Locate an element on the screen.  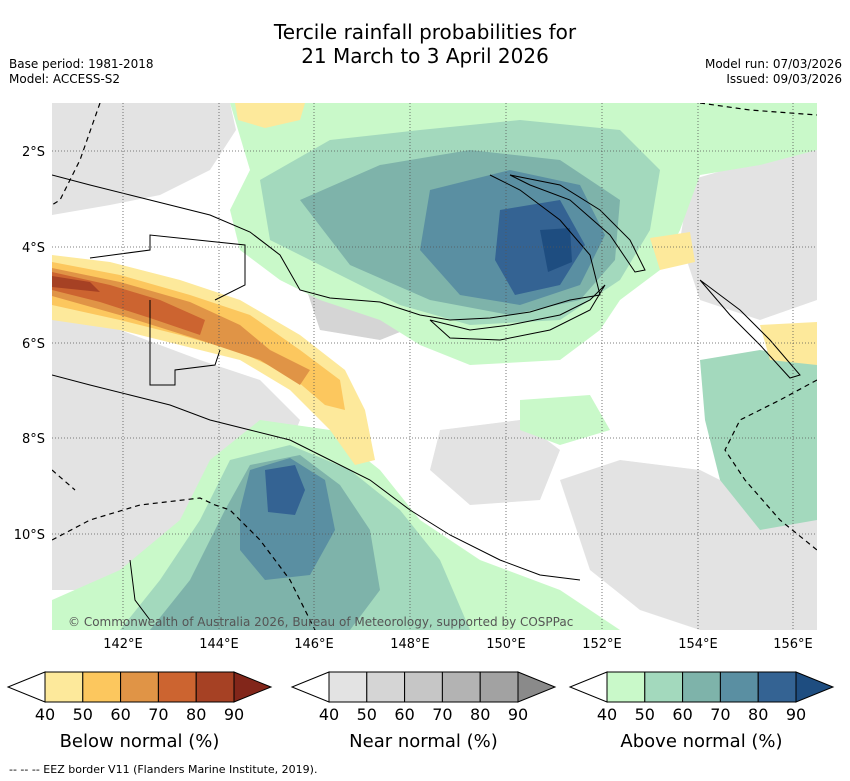
near-normal-tick-label: 40 is located at coordinates (329, 714).